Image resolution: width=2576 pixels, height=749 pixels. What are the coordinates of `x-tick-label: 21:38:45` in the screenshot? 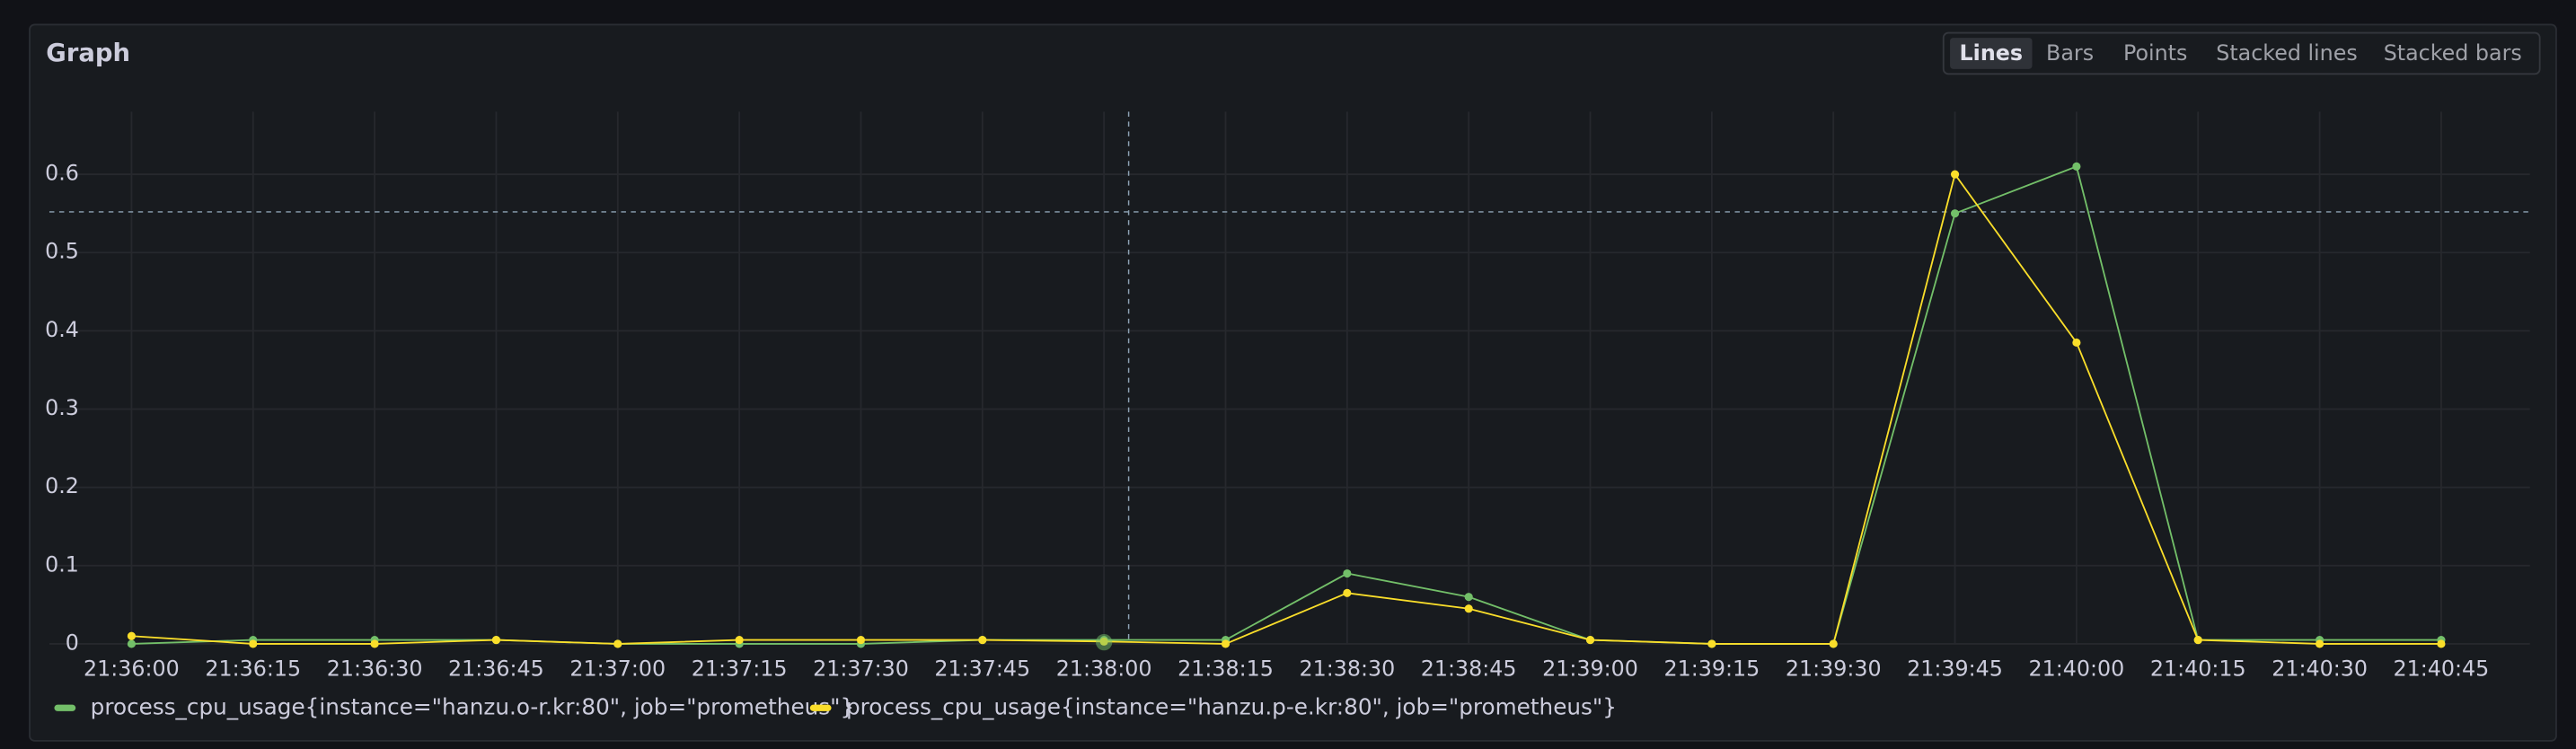 It's located at (1469, 669).